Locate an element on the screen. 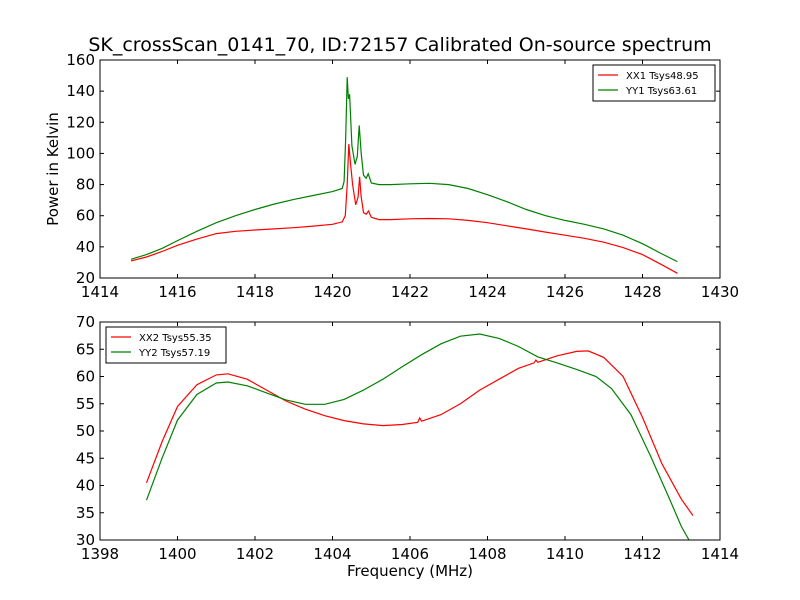 The image size is (800, 600). x-tick-label: 1420 is located at coordinates (332, 292).